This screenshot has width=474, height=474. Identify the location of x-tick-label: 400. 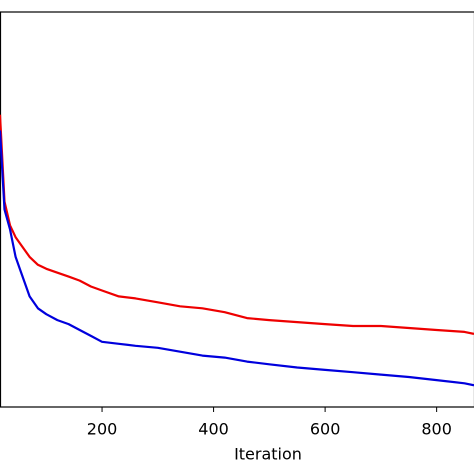
(213, 429).